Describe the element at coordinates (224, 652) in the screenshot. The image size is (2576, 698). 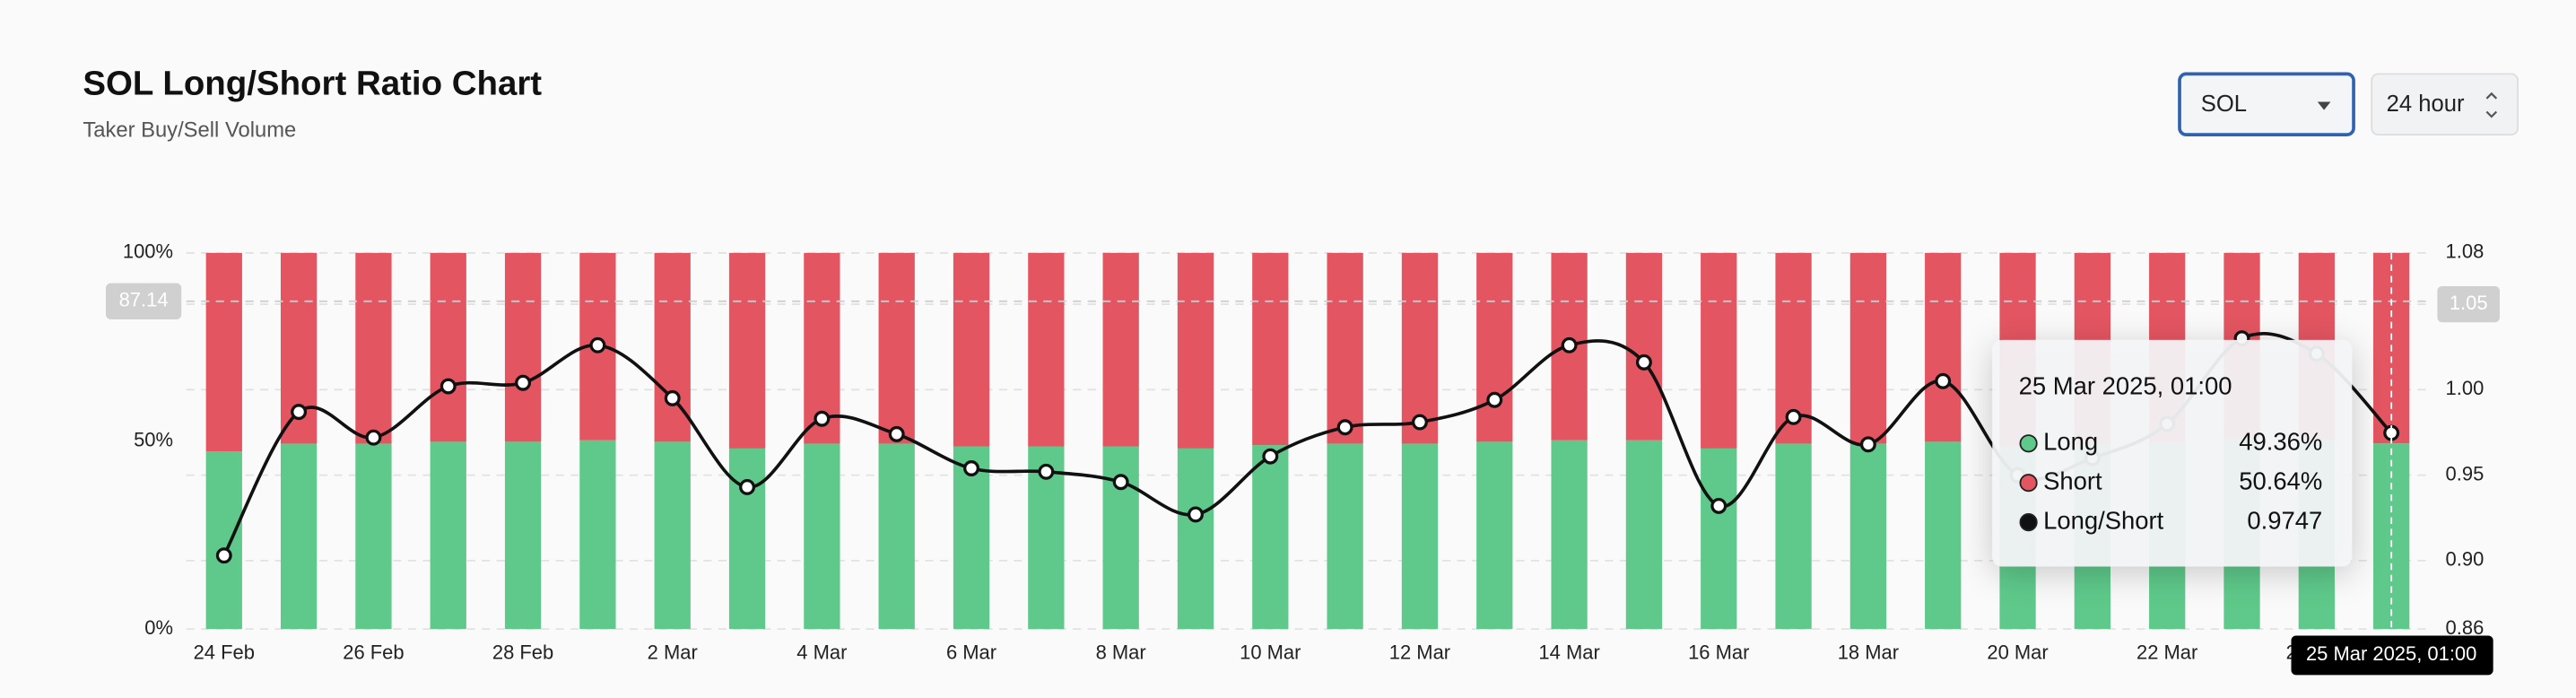
I see `x-tick-label: 24 Feb` at that location.